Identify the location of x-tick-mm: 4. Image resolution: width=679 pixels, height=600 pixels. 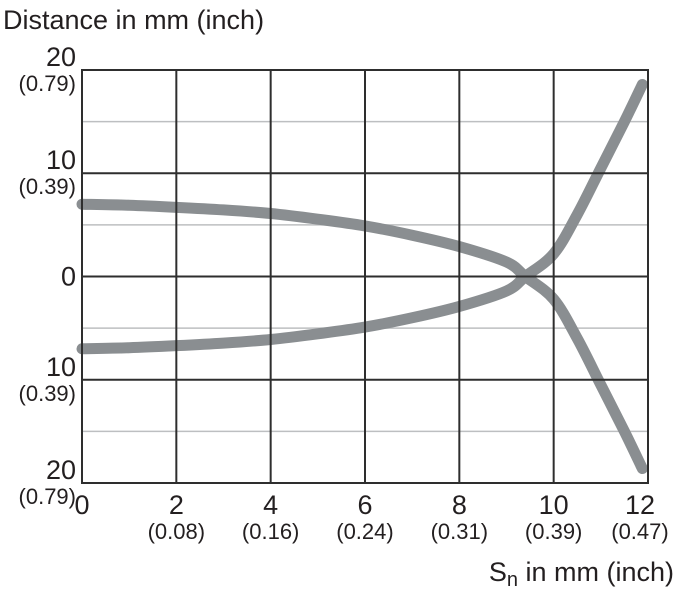
(271, 505).